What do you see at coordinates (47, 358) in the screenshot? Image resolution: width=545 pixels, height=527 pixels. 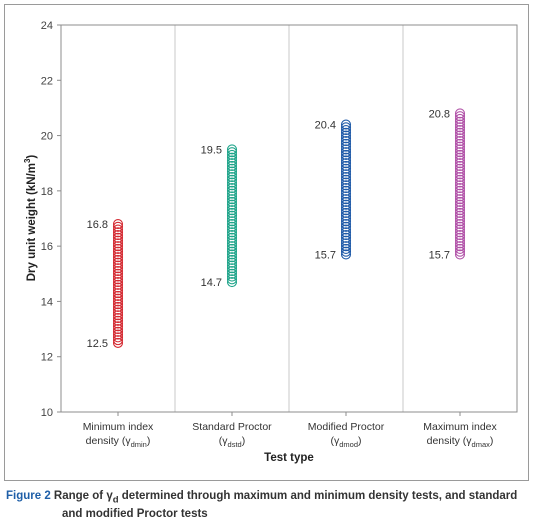 I see `y-tick-label: 12` at bounding box center [47, 358].